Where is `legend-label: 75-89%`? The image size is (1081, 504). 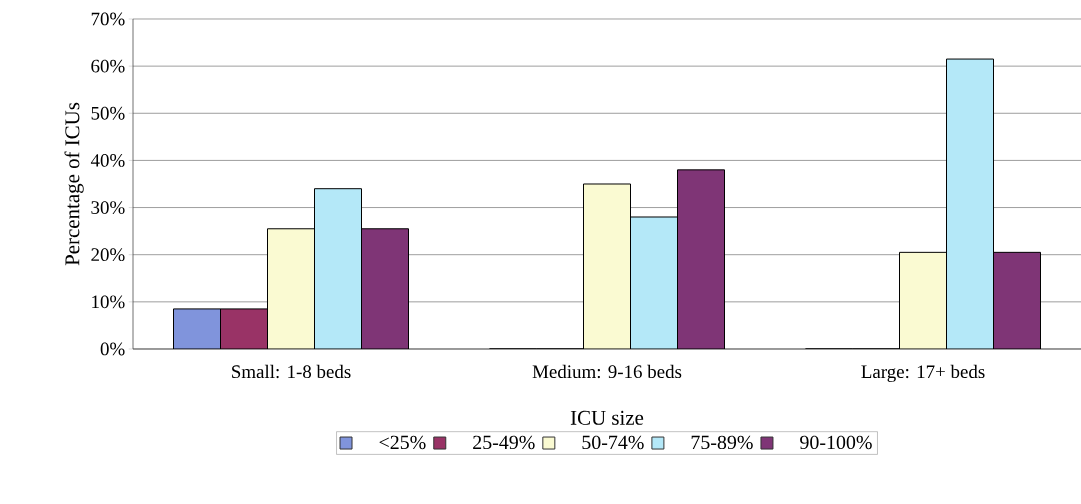 legend-label: 75-89% is located at coordinates (722, 442).